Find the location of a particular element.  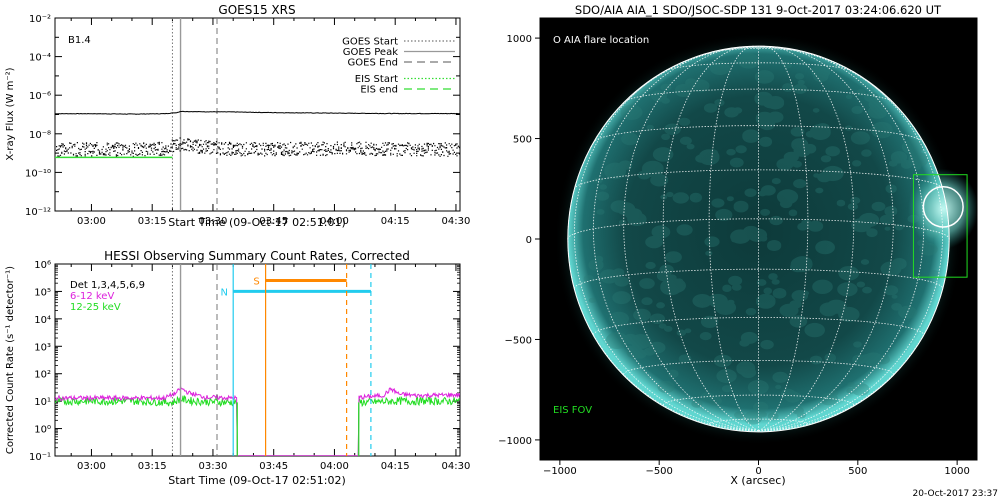

aia-y-tick-label: −500 is located at coordinates (518, 340).